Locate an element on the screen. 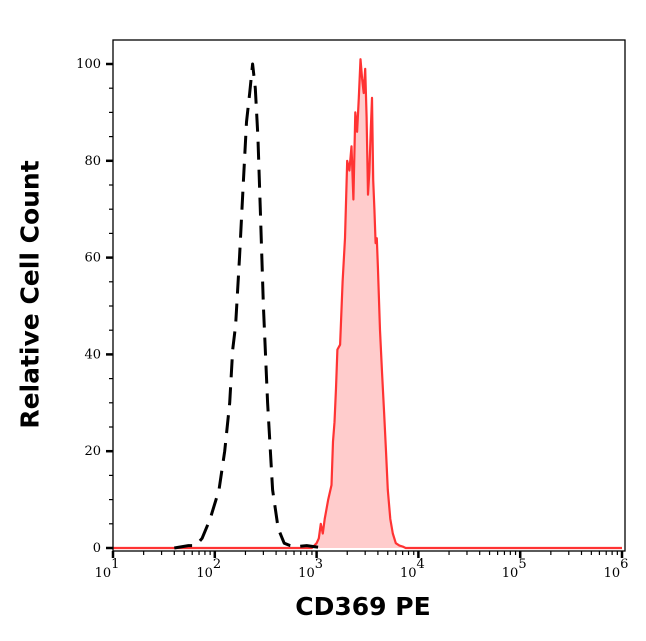 This screenshot has height=641, width=646. y-tick-label: 60 is located at coordinates (92, 258).